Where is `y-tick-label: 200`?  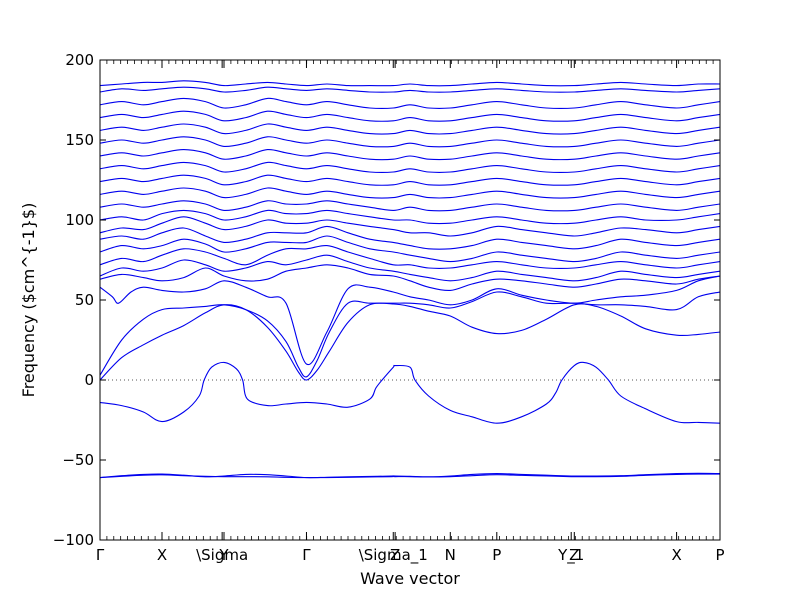
y-tick-label: 200 is located at coordinates (79, 60).